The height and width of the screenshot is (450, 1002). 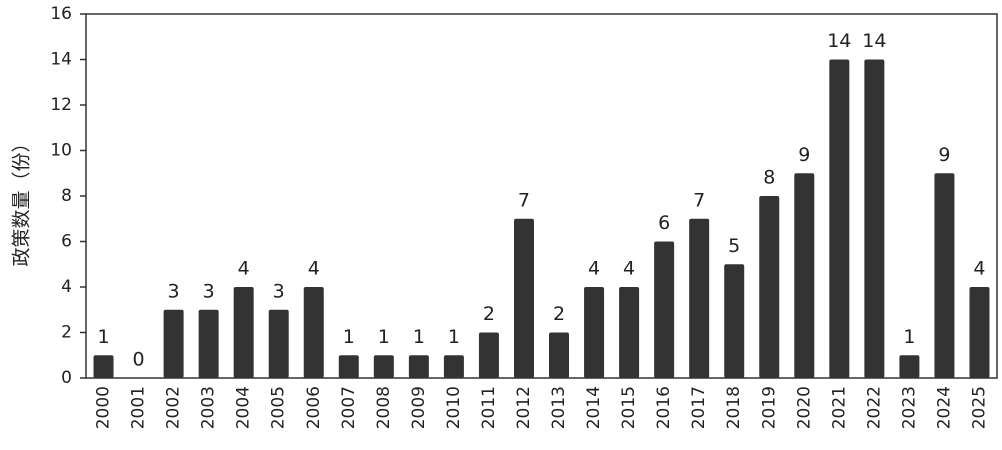 What do you see at coordinates (489, 407) in the screenshot?
I see `x-tick-label: 2011` at bounding box center [489, 407].